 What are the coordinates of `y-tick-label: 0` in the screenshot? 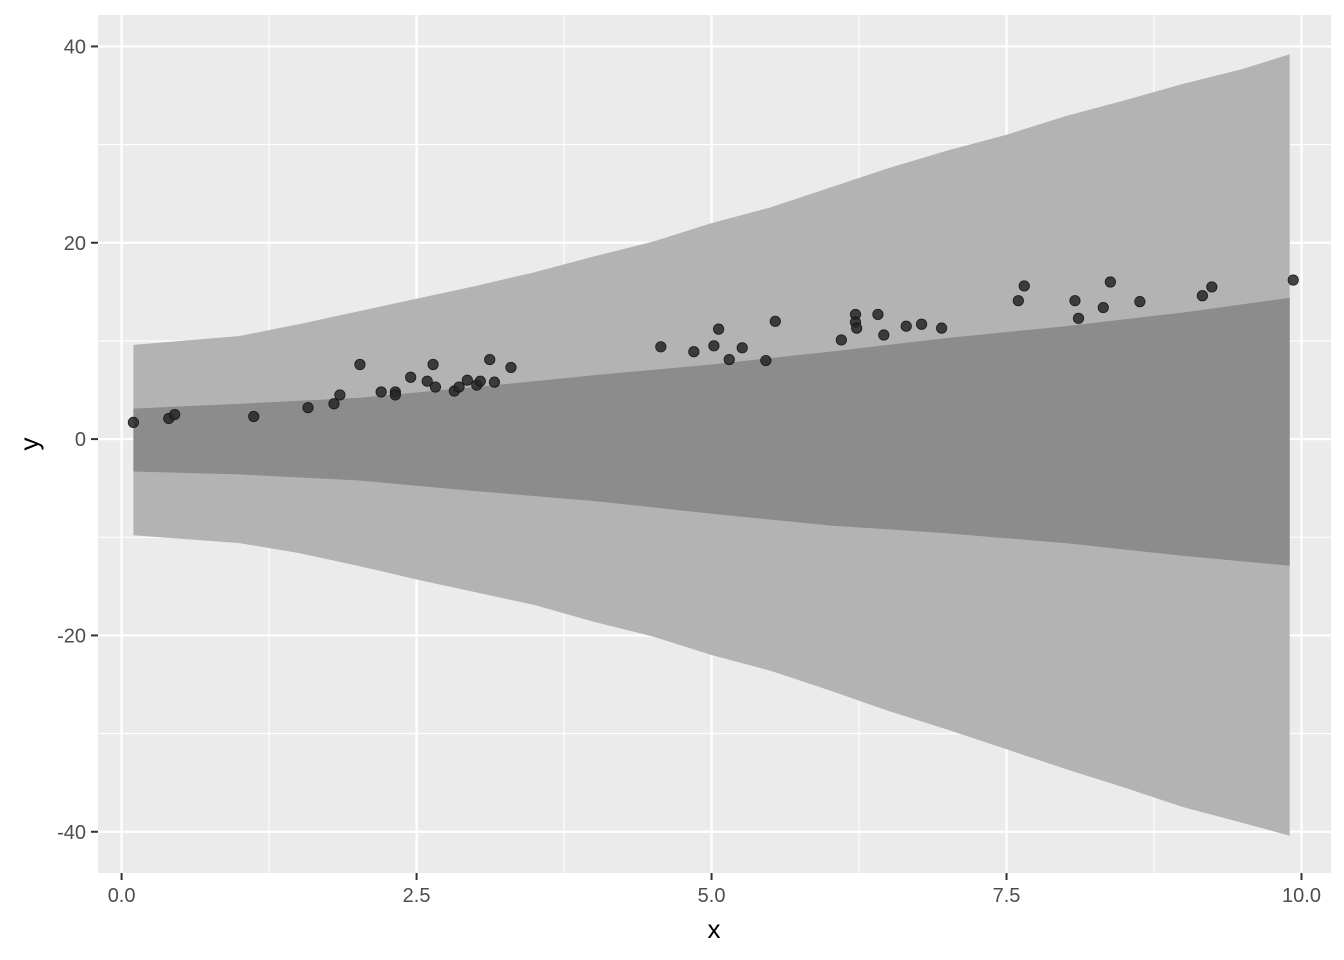 It's located at (80, 440).